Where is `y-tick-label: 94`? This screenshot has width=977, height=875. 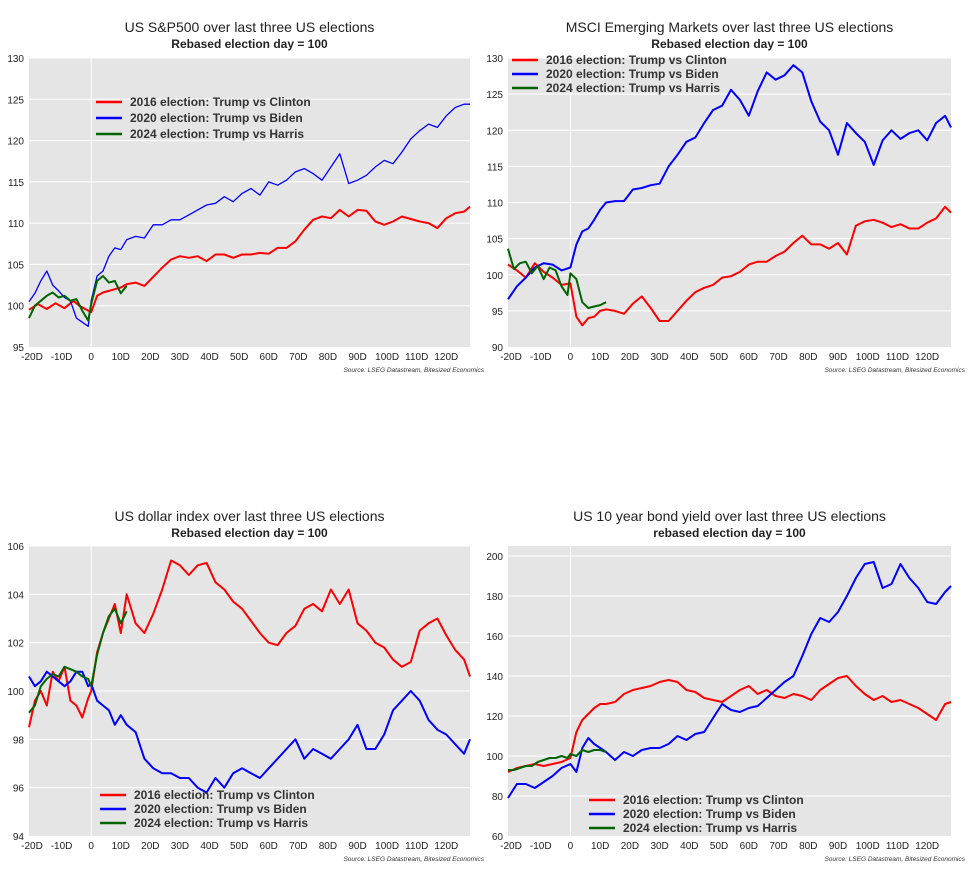 y-tick-label: 94 is located at coordinates (19, 837).